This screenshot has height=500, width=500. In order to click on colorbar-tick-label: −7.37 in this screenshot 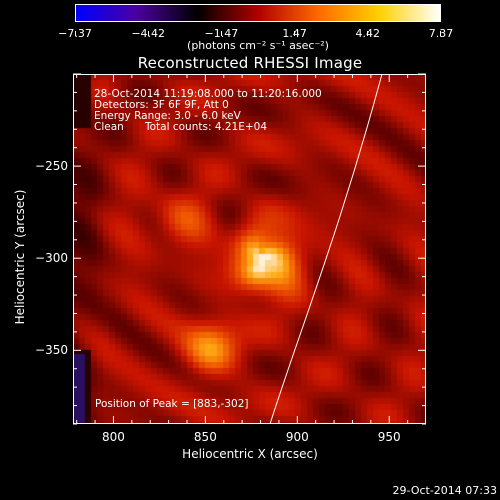, I will do `click(75, 33)`.